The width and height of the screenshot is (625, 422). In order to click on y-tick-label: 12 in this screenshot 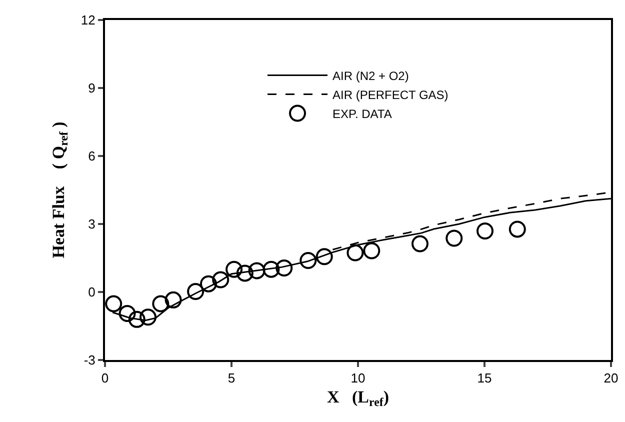, I will do `click(88, 20)`.